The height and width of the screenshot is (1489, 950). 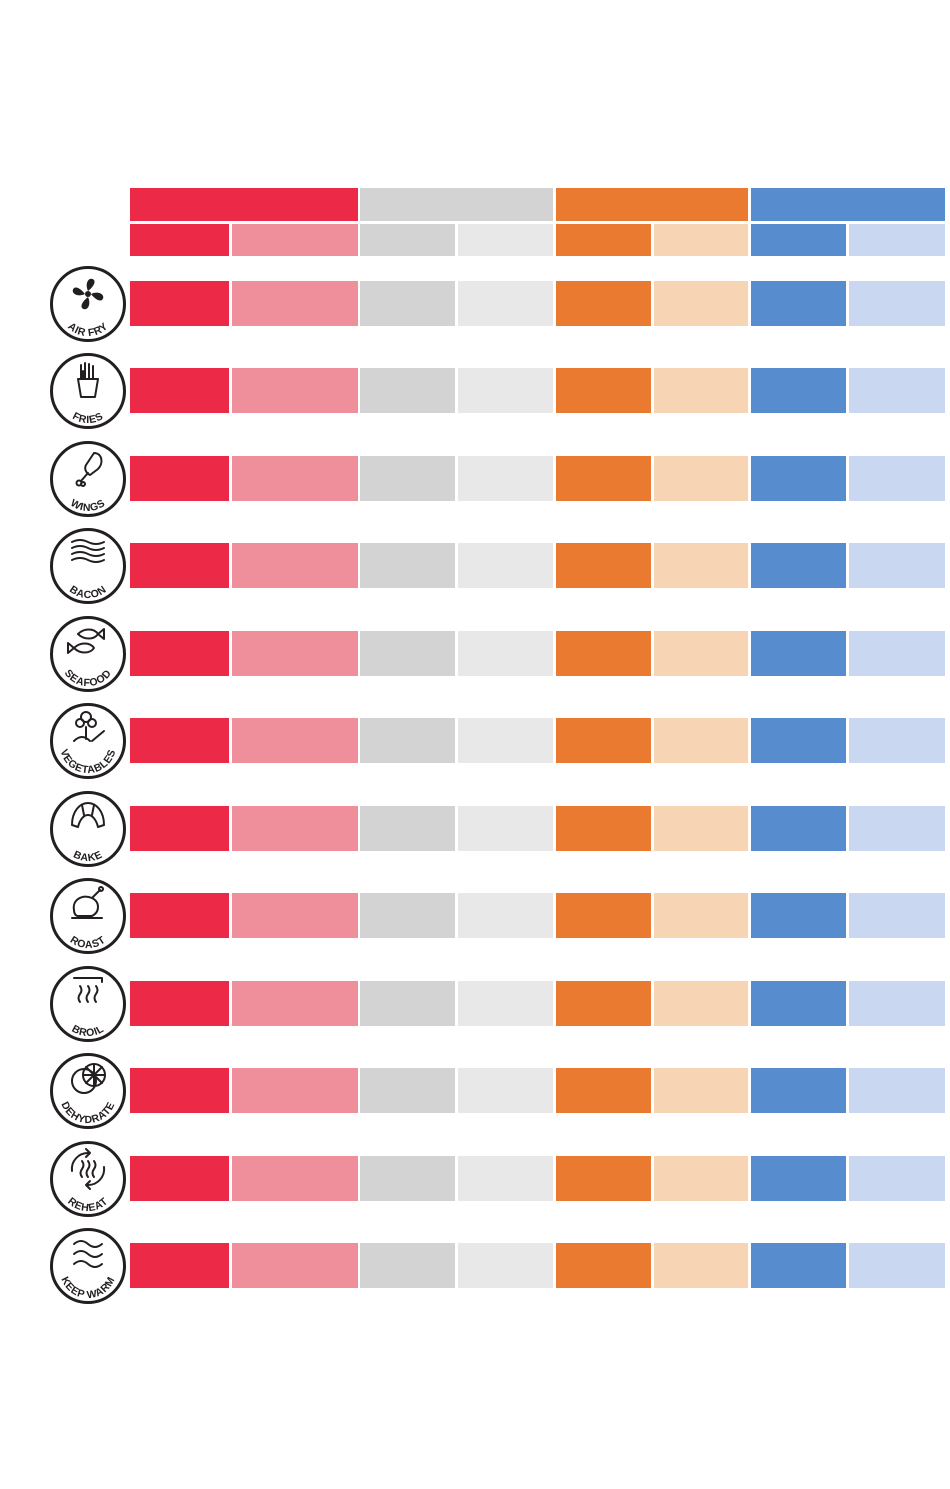 I want to click on function-label: AIR FRY, so click(x=87, y=329).